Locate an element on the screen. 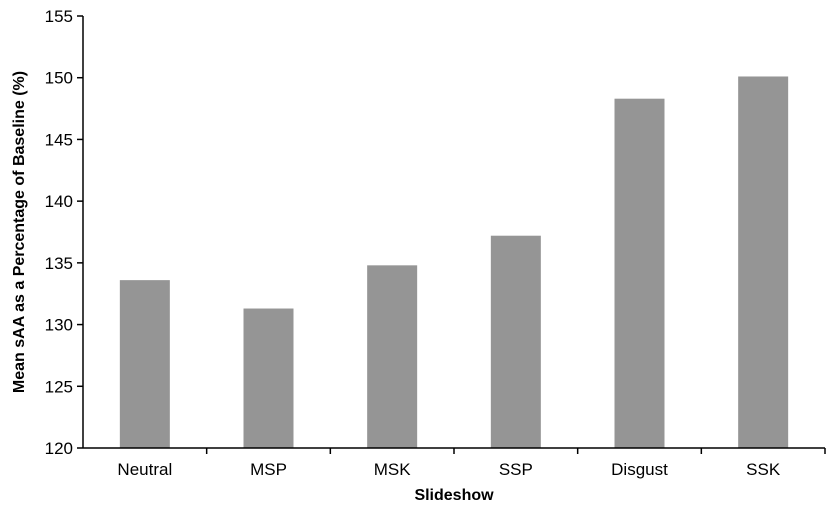  bar-ssp is located at coordinates (515, 341).